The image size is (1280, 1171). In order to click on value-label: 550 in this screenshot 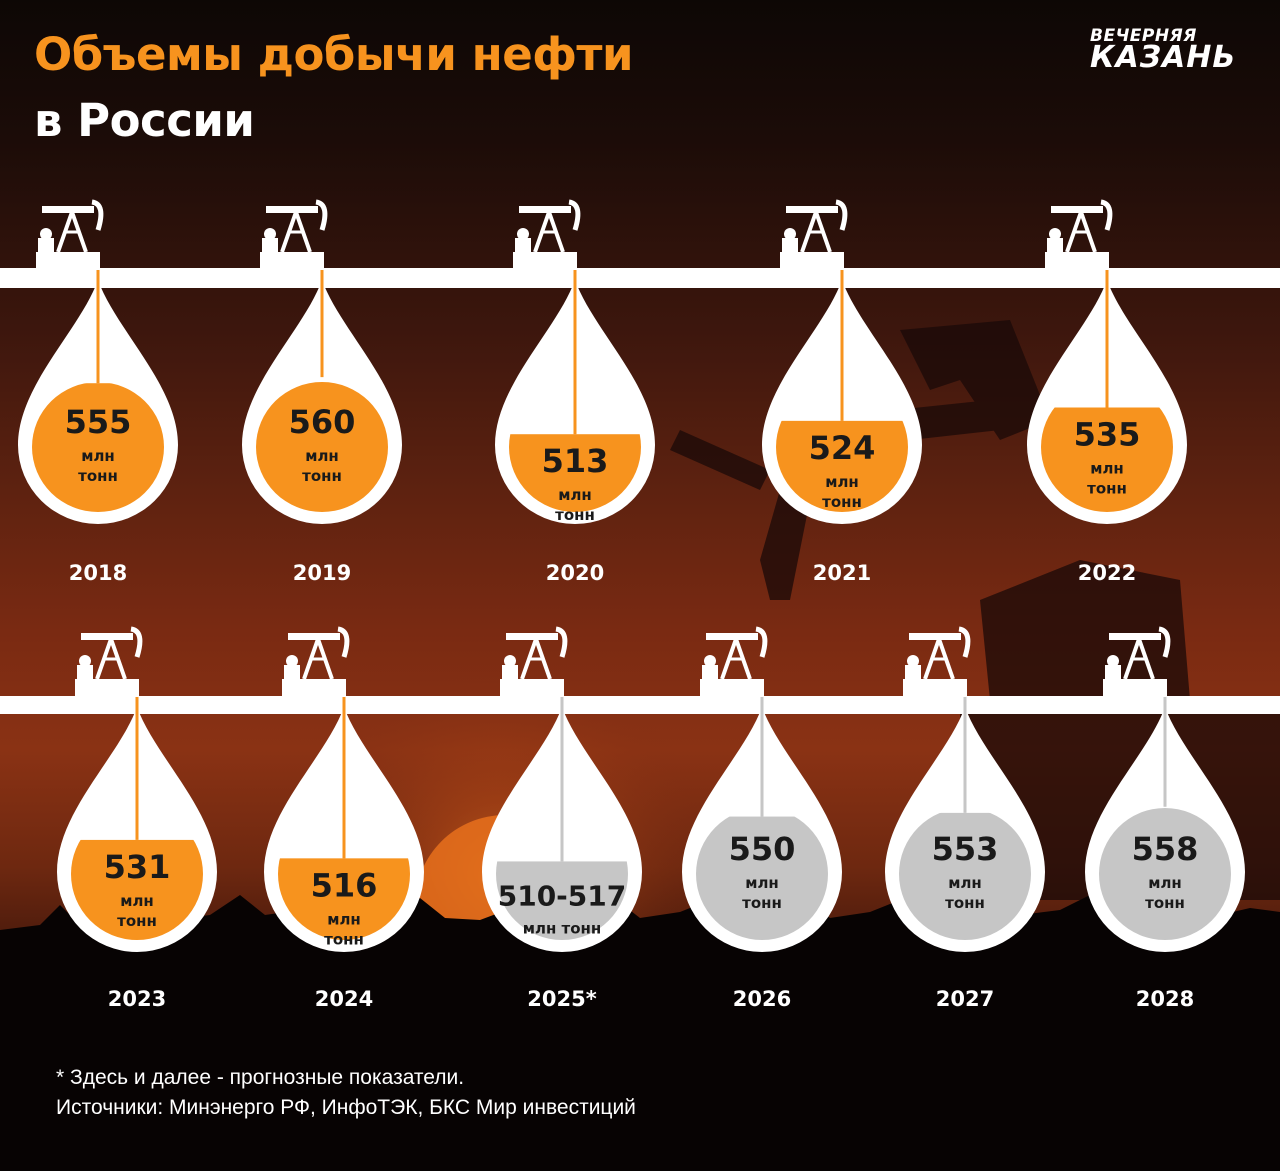, I will do `click(762, 849)`.